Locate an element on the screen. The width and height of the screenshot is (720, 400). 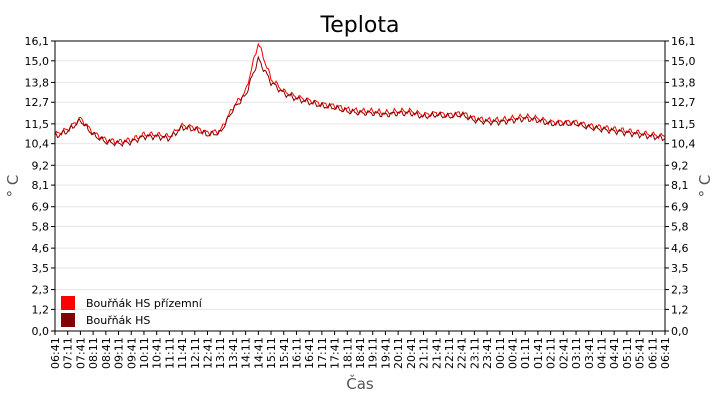
y-tick-label-left: 2,3 is located at coordinates (41, 290).